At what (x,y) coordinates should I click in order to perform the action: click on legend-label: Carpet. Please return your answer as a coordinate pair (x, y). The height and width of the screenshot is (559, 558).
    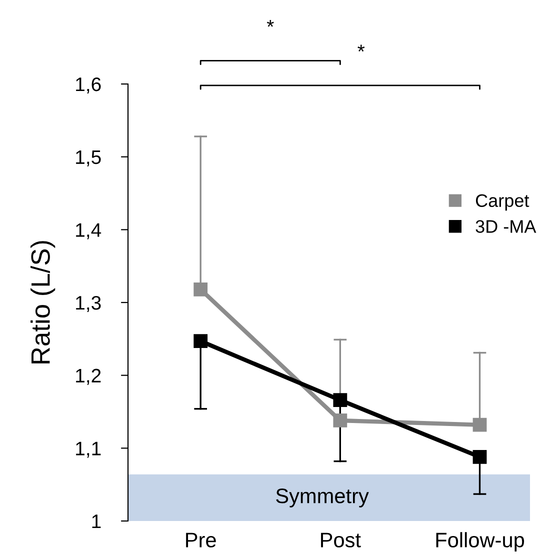
    Looking at the image, I should click on (503, 202).